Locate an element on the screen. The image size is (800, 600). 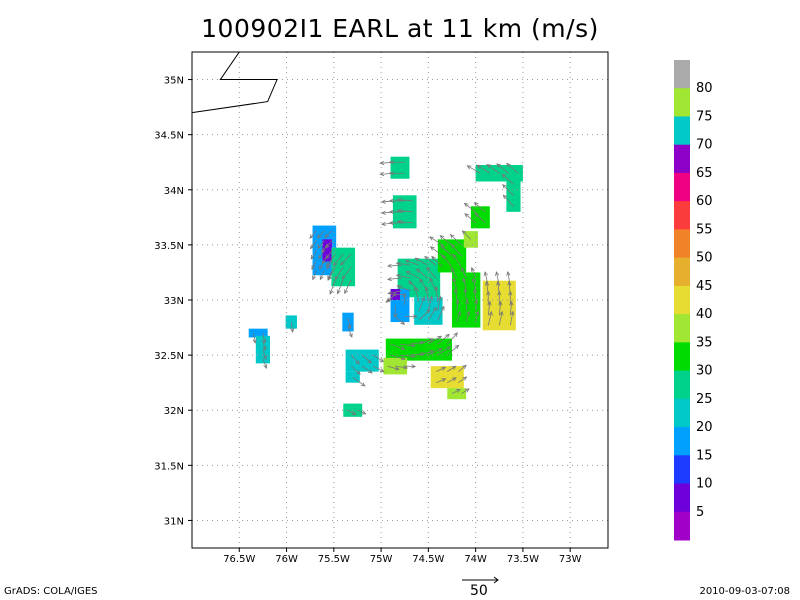
colorbar-label: 10 is located at coordinates (704, 484).